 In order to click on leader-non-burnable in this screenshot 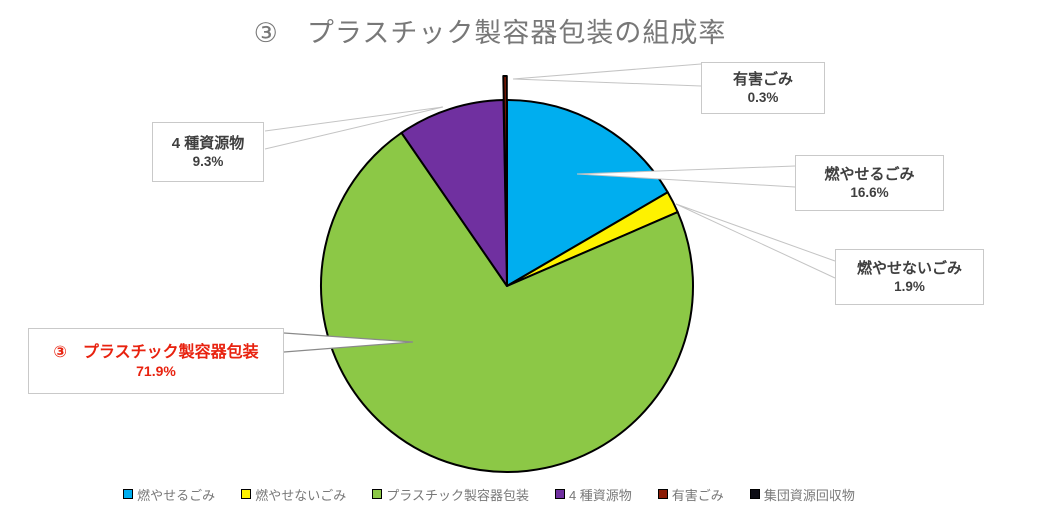, I will do `click(755, 241)`.